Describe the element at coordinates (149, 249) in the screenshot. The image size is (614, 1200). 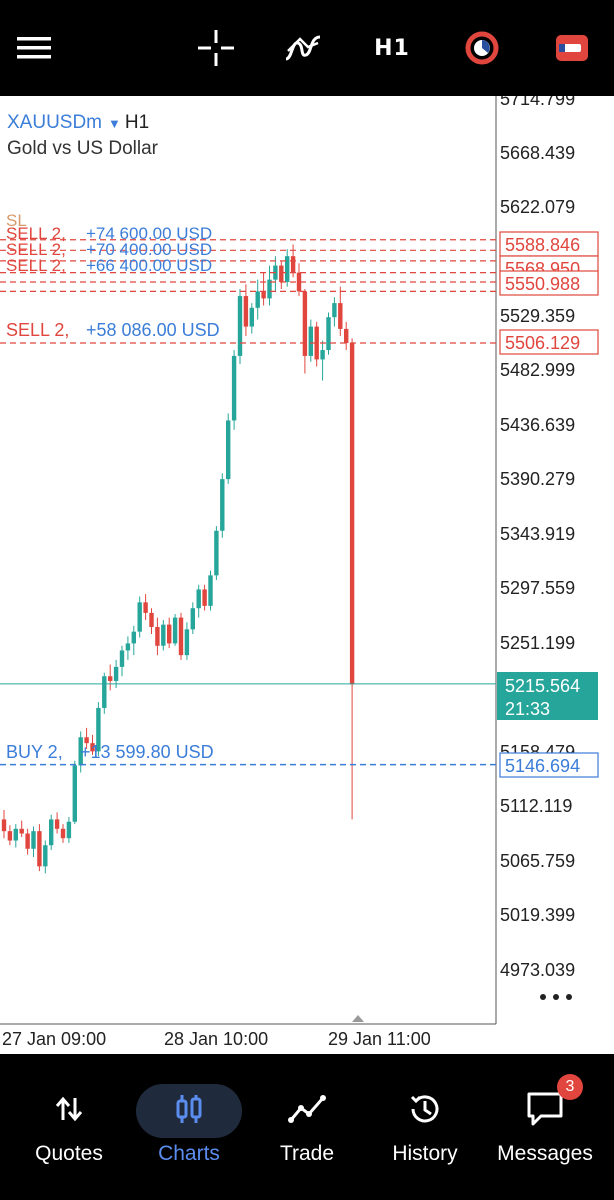
I see `sell-order-profit: +70 400.00 USD` at that location.